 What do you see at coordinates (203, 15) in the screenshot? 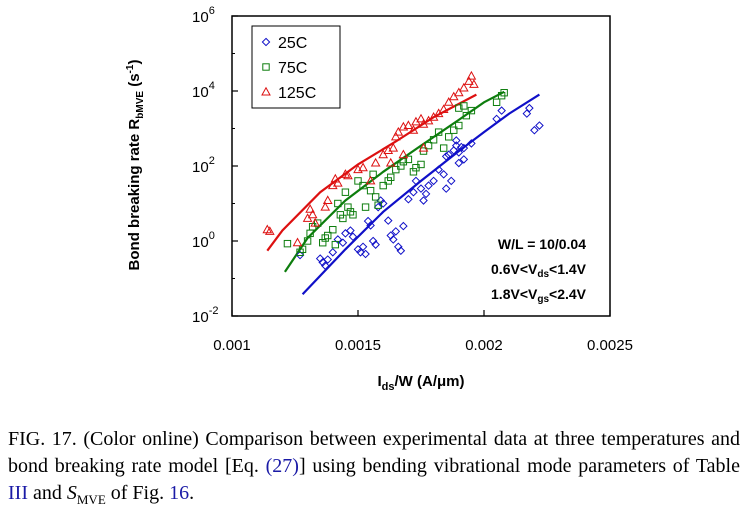
I see `y-tick-label: 10⁶` at bounding box center [203, 15].